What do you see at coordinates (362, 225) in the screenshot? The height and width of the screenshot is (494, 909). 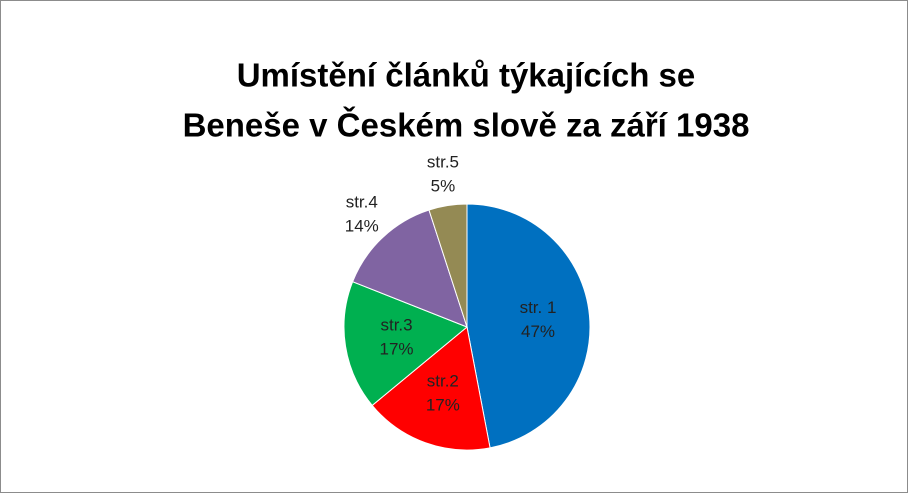 I see `slice-value-label: 14%` at bounding box center [362, 225].